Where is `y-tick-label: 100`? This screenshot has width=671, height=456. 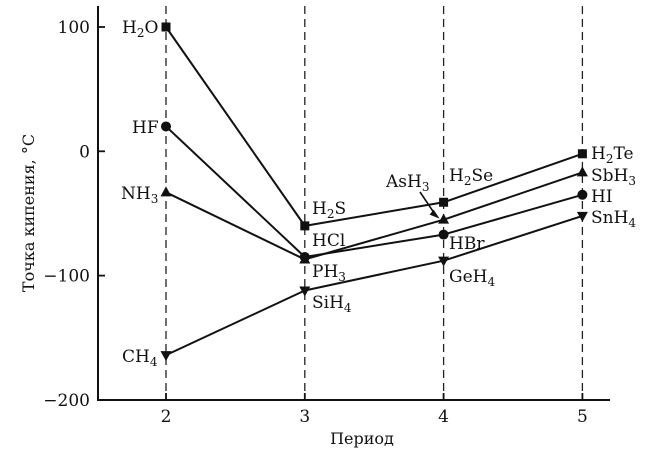
y-tick-label: 100 is located at coordinates (74, 28).